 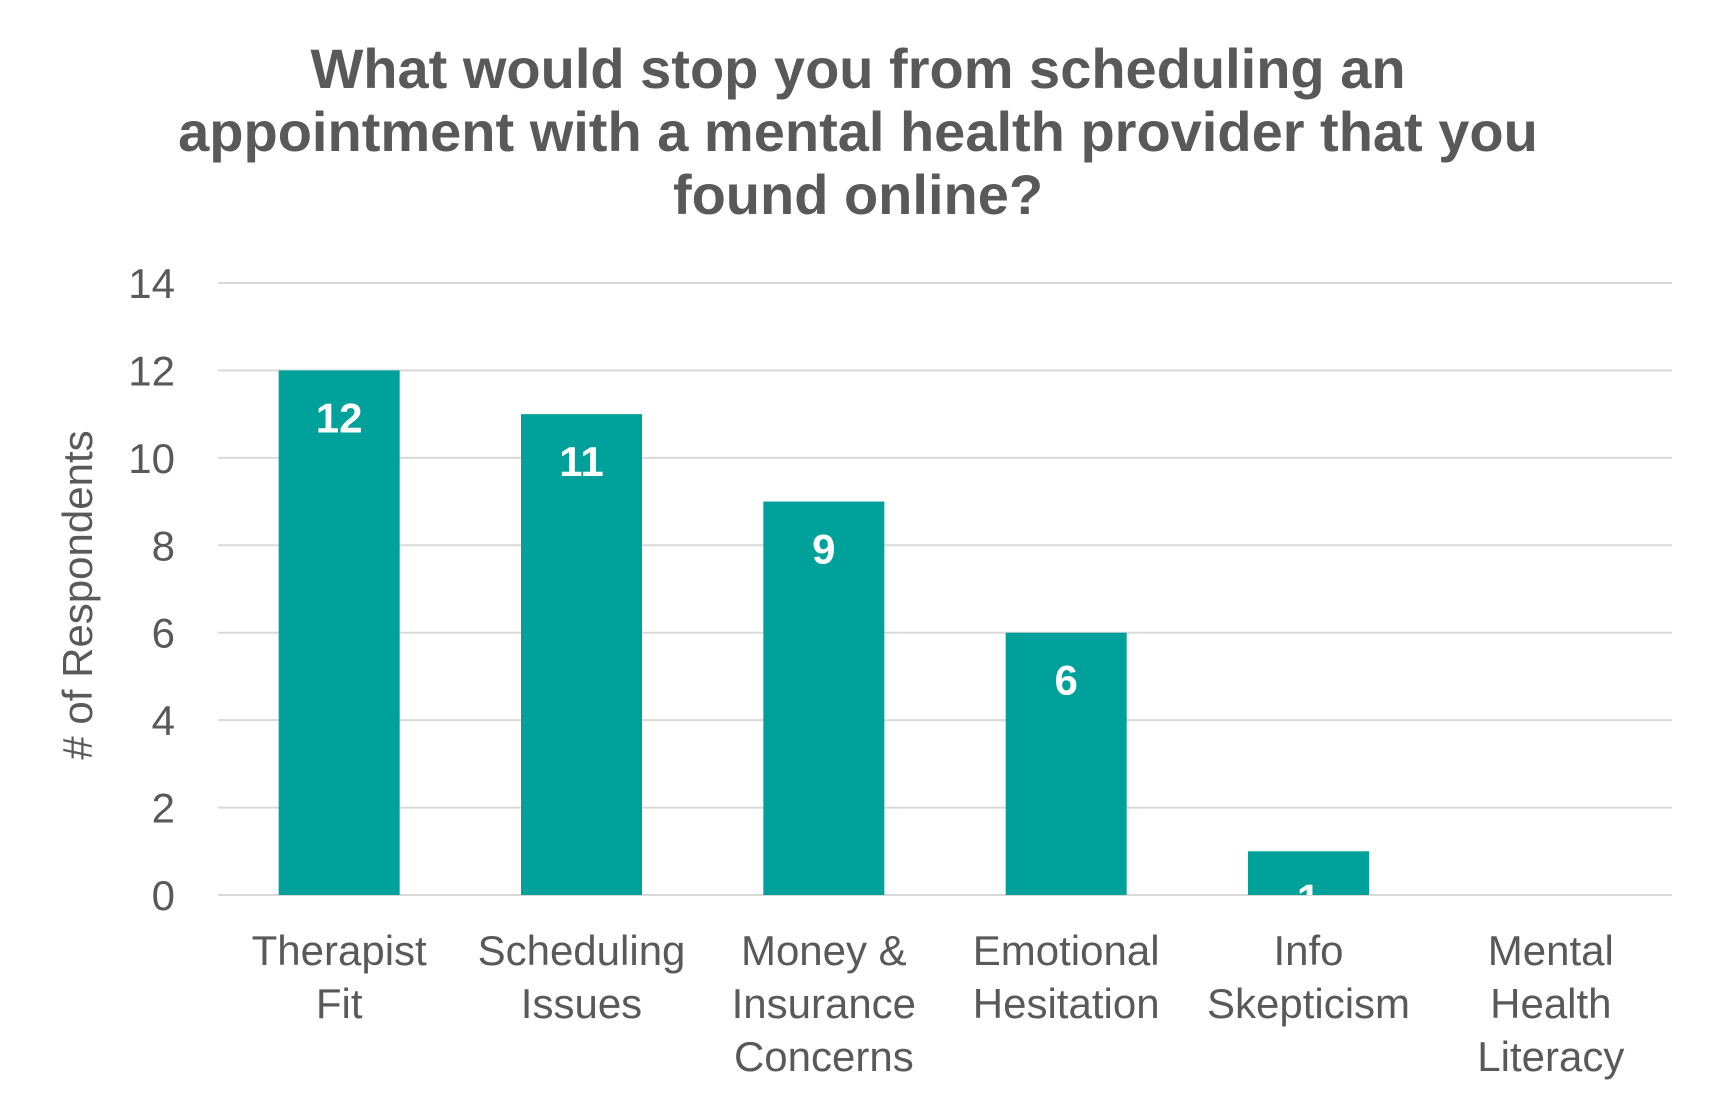 I want to click on y-tick-label: 8, so click(x=163, y=545).